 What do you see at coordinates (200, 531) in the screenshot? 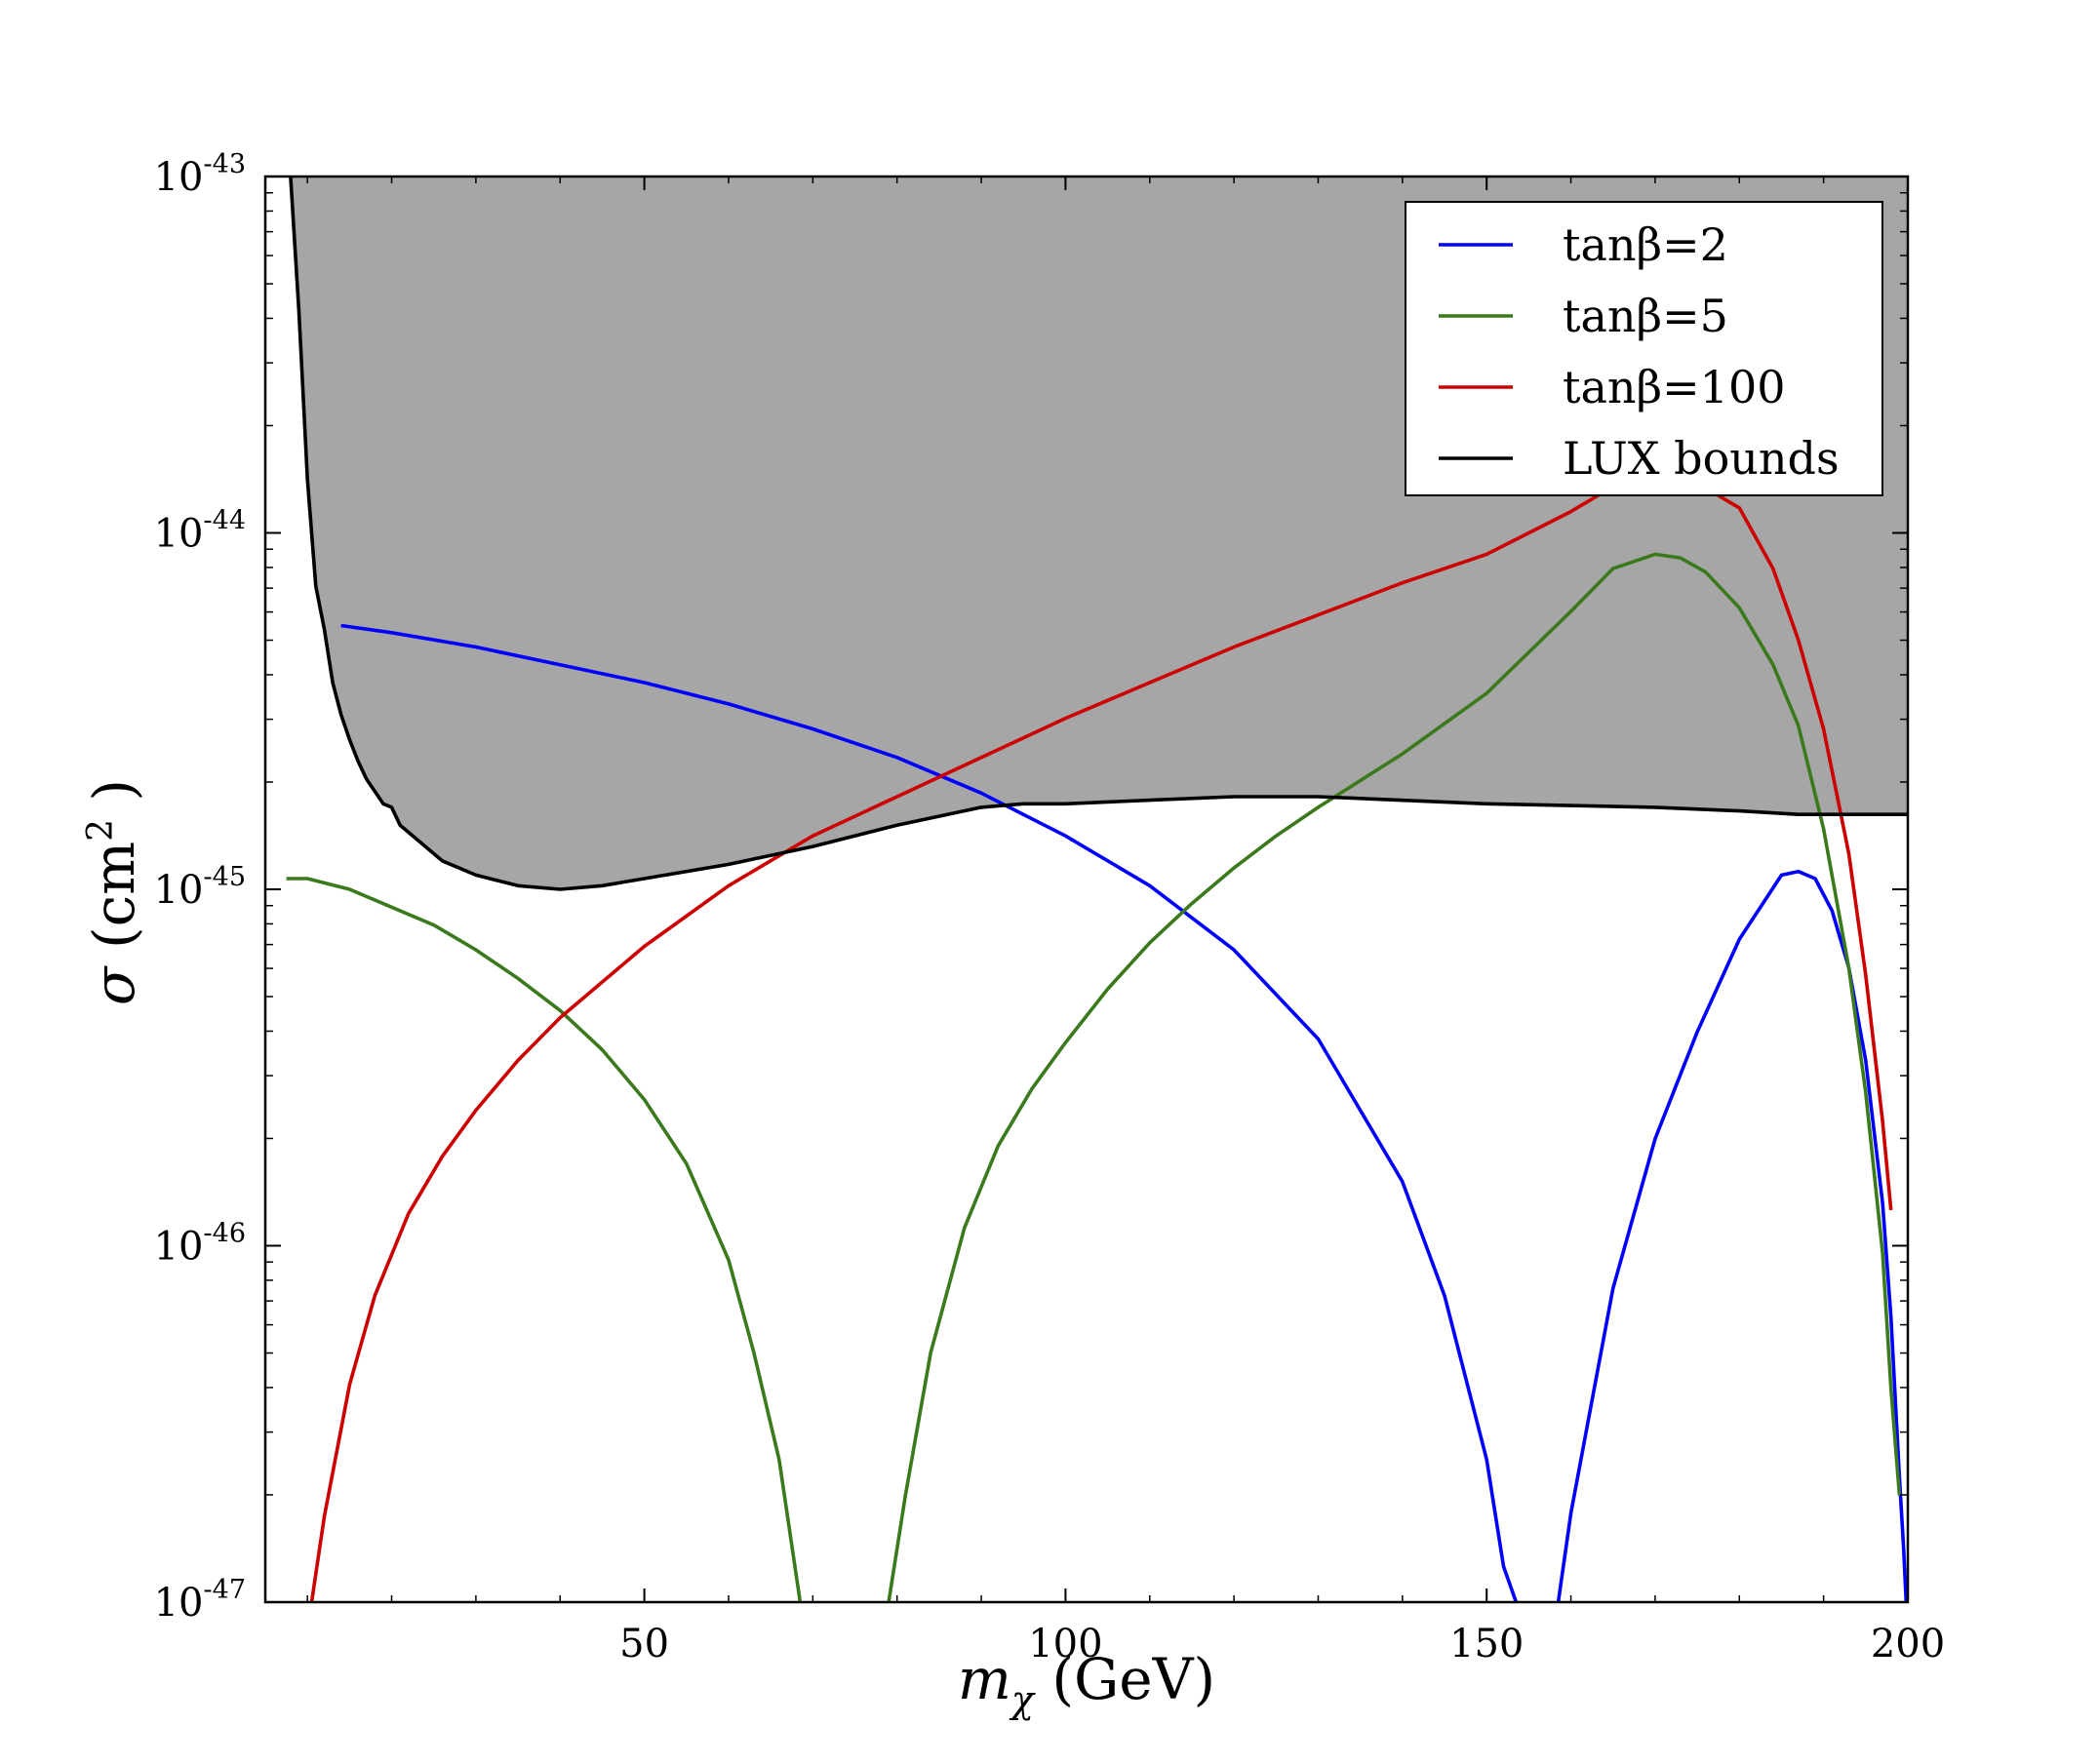
I see `y-tick-label--44: 10-44` at bounding box center [200, 531].